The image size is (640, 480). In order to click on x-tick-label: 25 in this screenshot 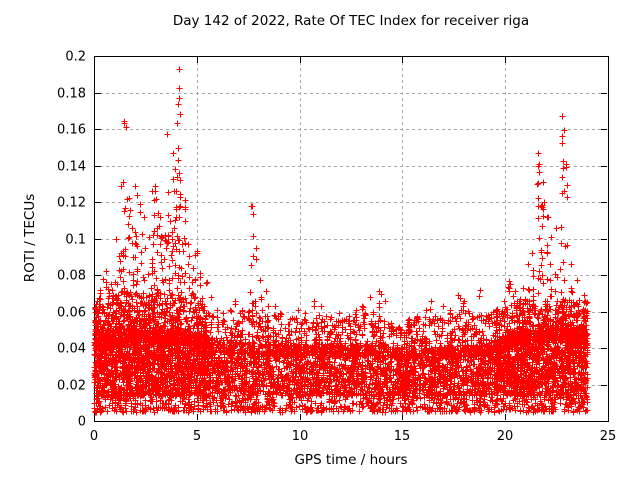, I will do `click(608, 436)`.